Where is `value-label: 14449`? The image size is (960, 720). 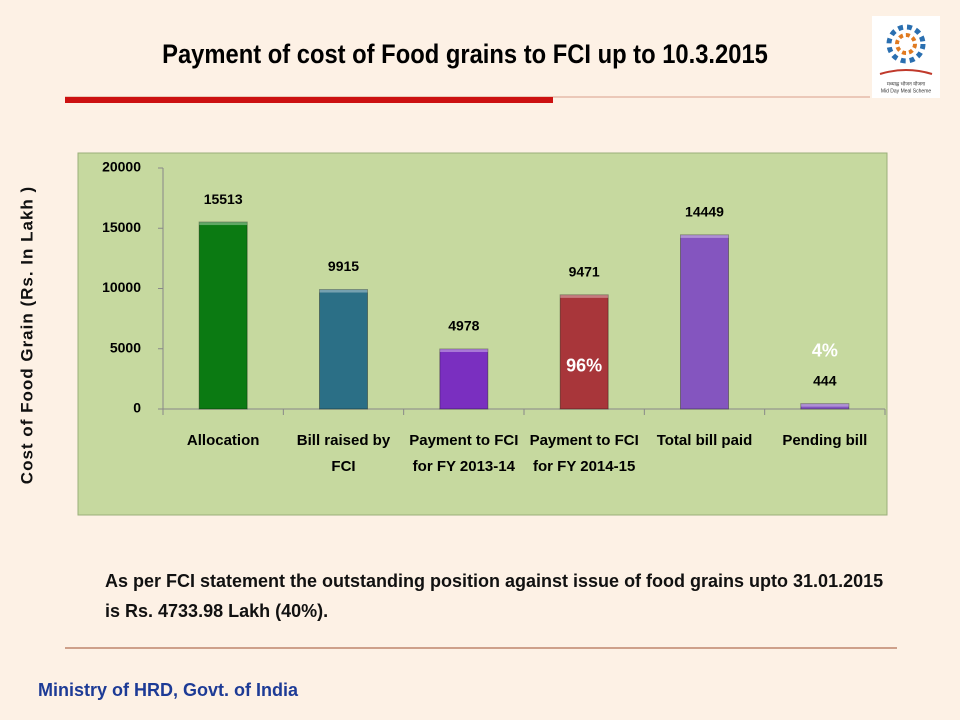
value-label: 14449 is located at coordinates (704, 212).